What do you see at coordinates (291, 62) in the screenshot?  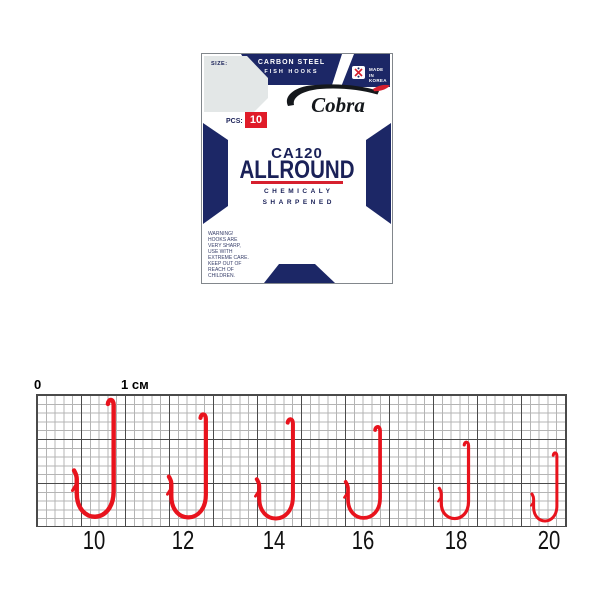 I see `banner-line1: CARBON STEEL` at bounding box center [291, 62].